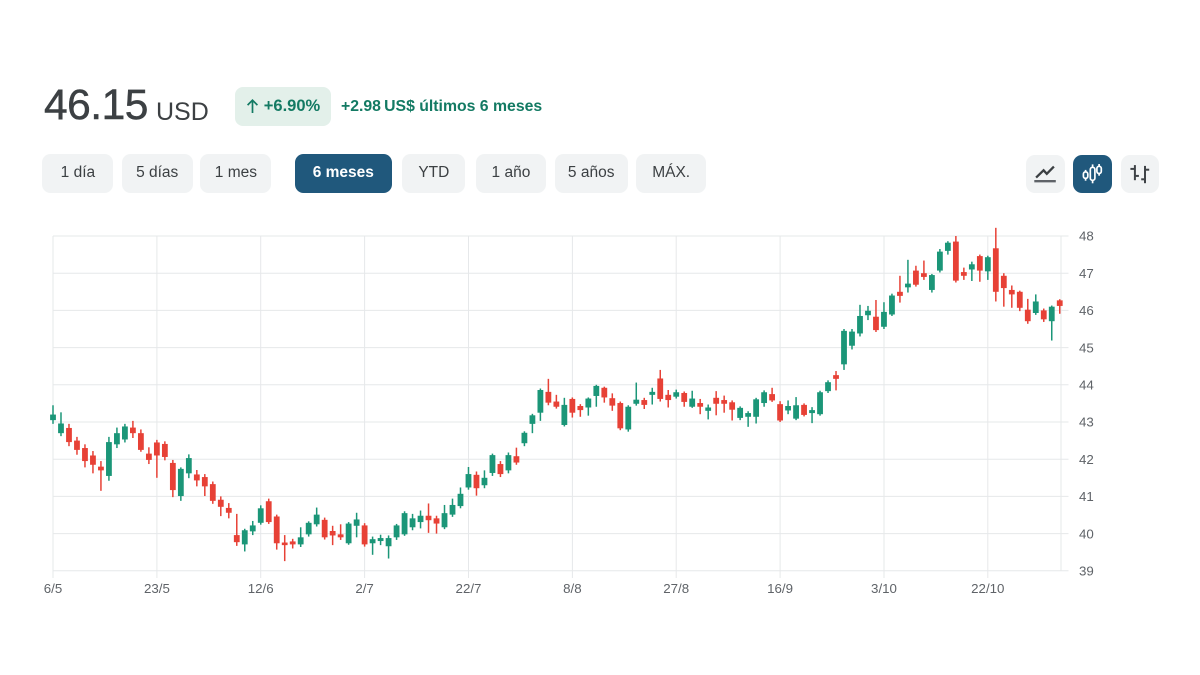 This screenshot has width=1200, height=675. What do you see at coordinates (469, 588) in the screenshot?
I see `svg-text: 22/7` at bounding box center [469, 588].